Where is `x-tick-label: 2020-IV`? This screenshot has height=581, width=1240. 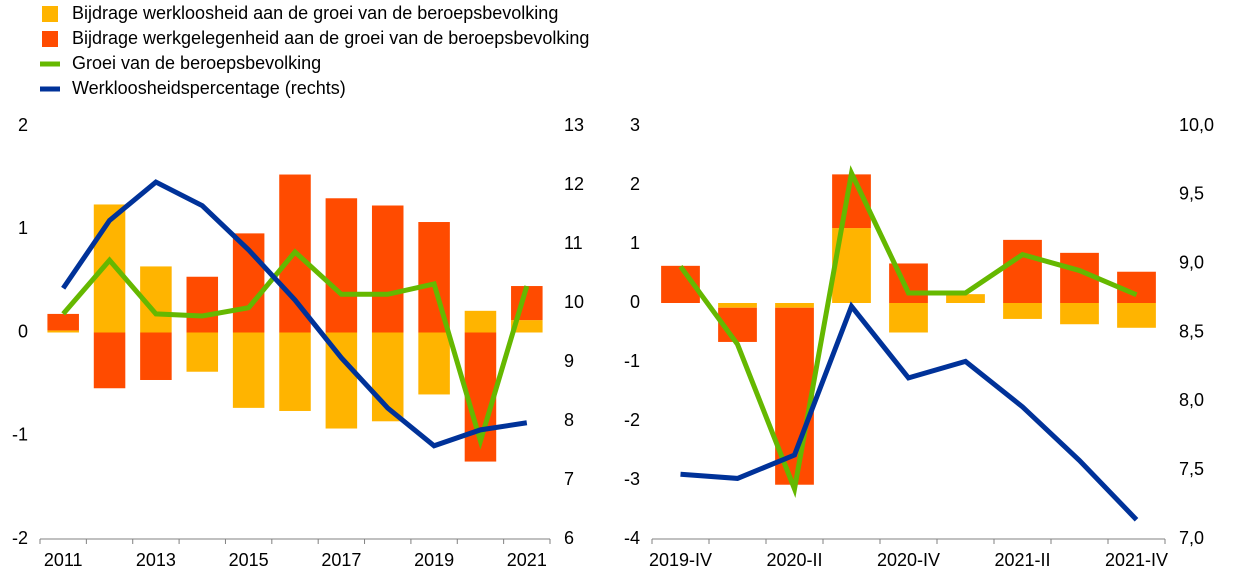 x-tick-label: 2020-IV is located at coordinates (908, 560).